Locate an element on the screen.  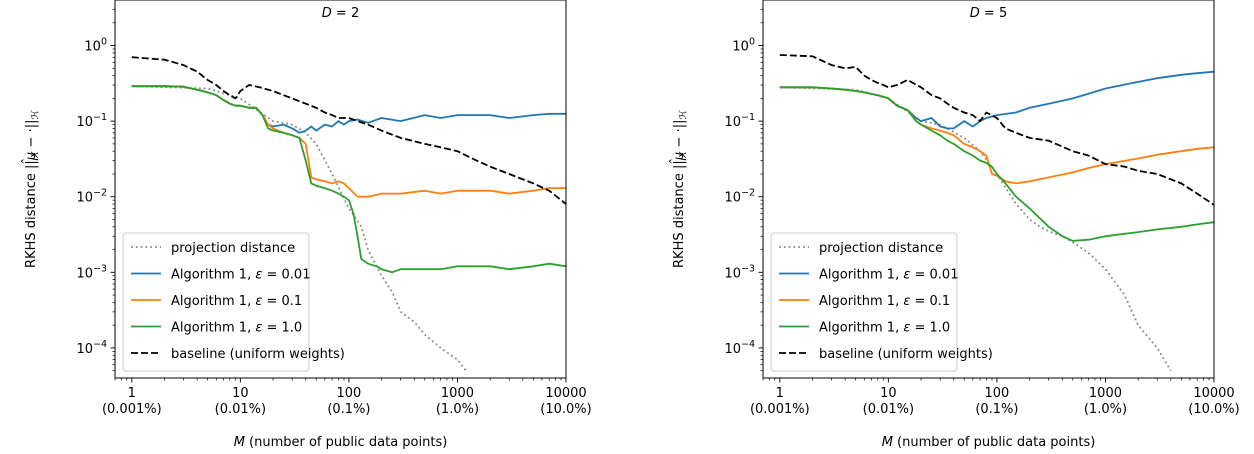
chart1-x-axis-label: M (number of public data points) is located at coordinates (989, 442).